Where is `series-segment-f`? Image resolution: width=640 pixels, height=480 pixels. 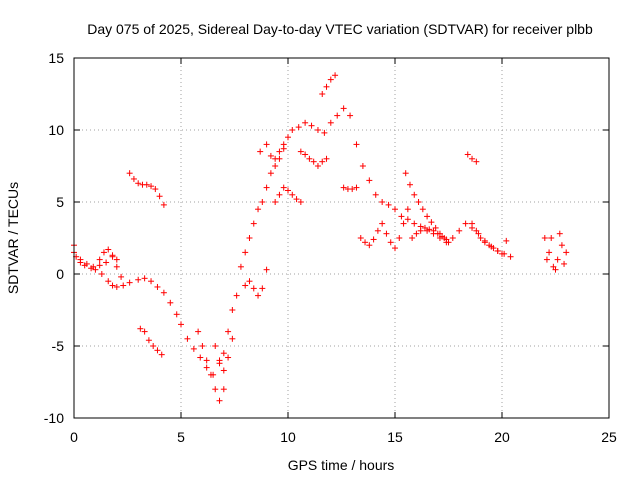 series-segment-f is located at coordinates (224, 354).